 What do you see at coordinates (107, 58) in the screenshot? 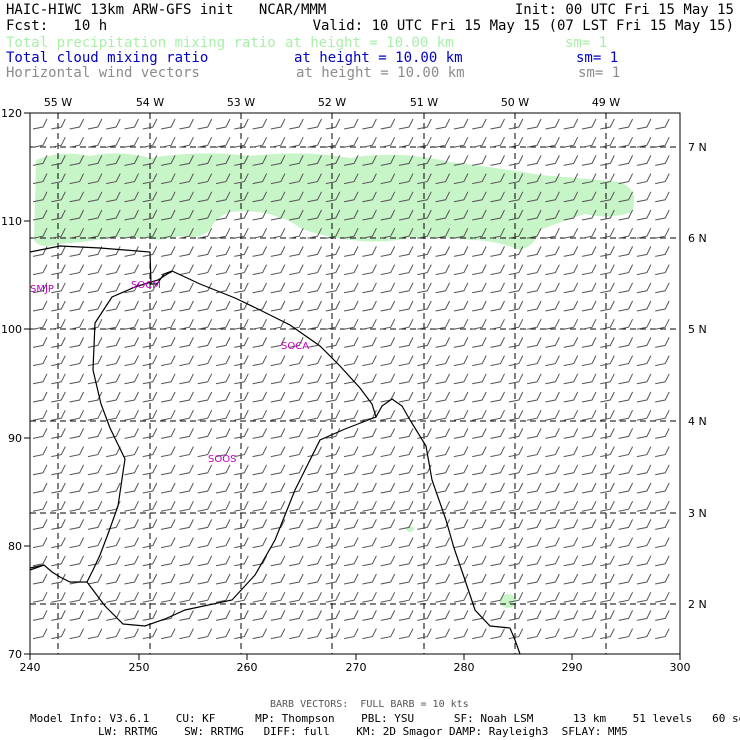
I see `field-cloud-name: Total cloud mixing ratio` at bounding box center [107, 58].